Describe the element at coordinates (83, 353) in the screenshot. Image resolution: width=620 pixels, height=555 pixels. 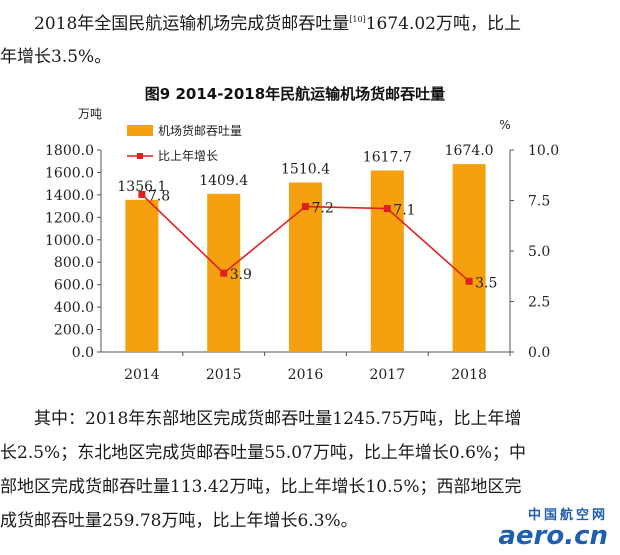
I see `left-tick-label: 0.0` at that location.